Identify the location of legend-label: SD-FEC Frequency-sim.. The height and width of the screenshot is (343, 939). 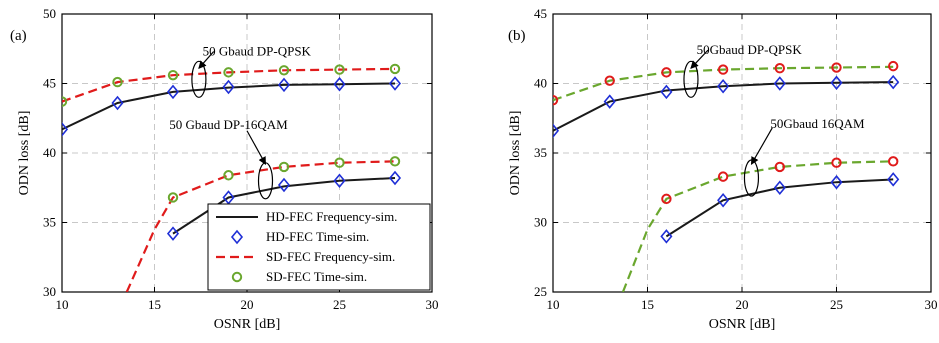
(330, 256).